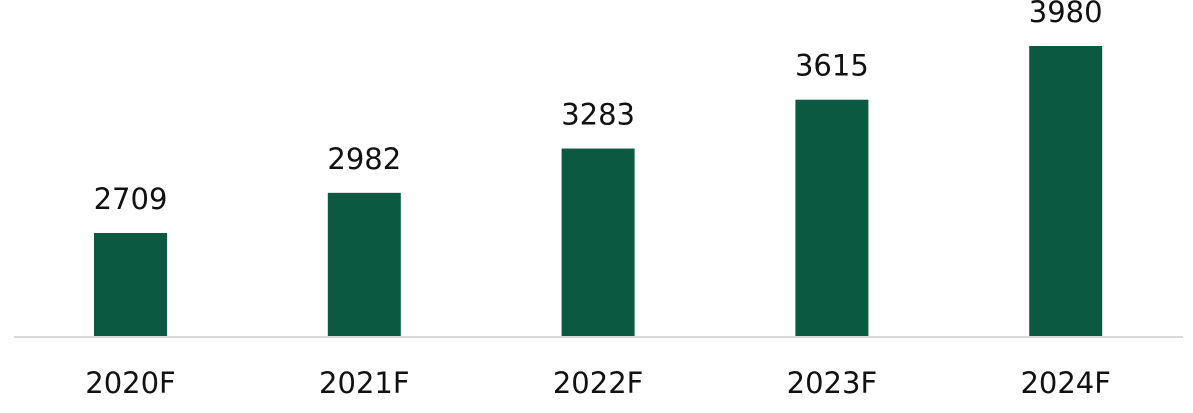 This screenshot has width=1193, height=413. I want to click on bar-2024F, so click(1066, 191).